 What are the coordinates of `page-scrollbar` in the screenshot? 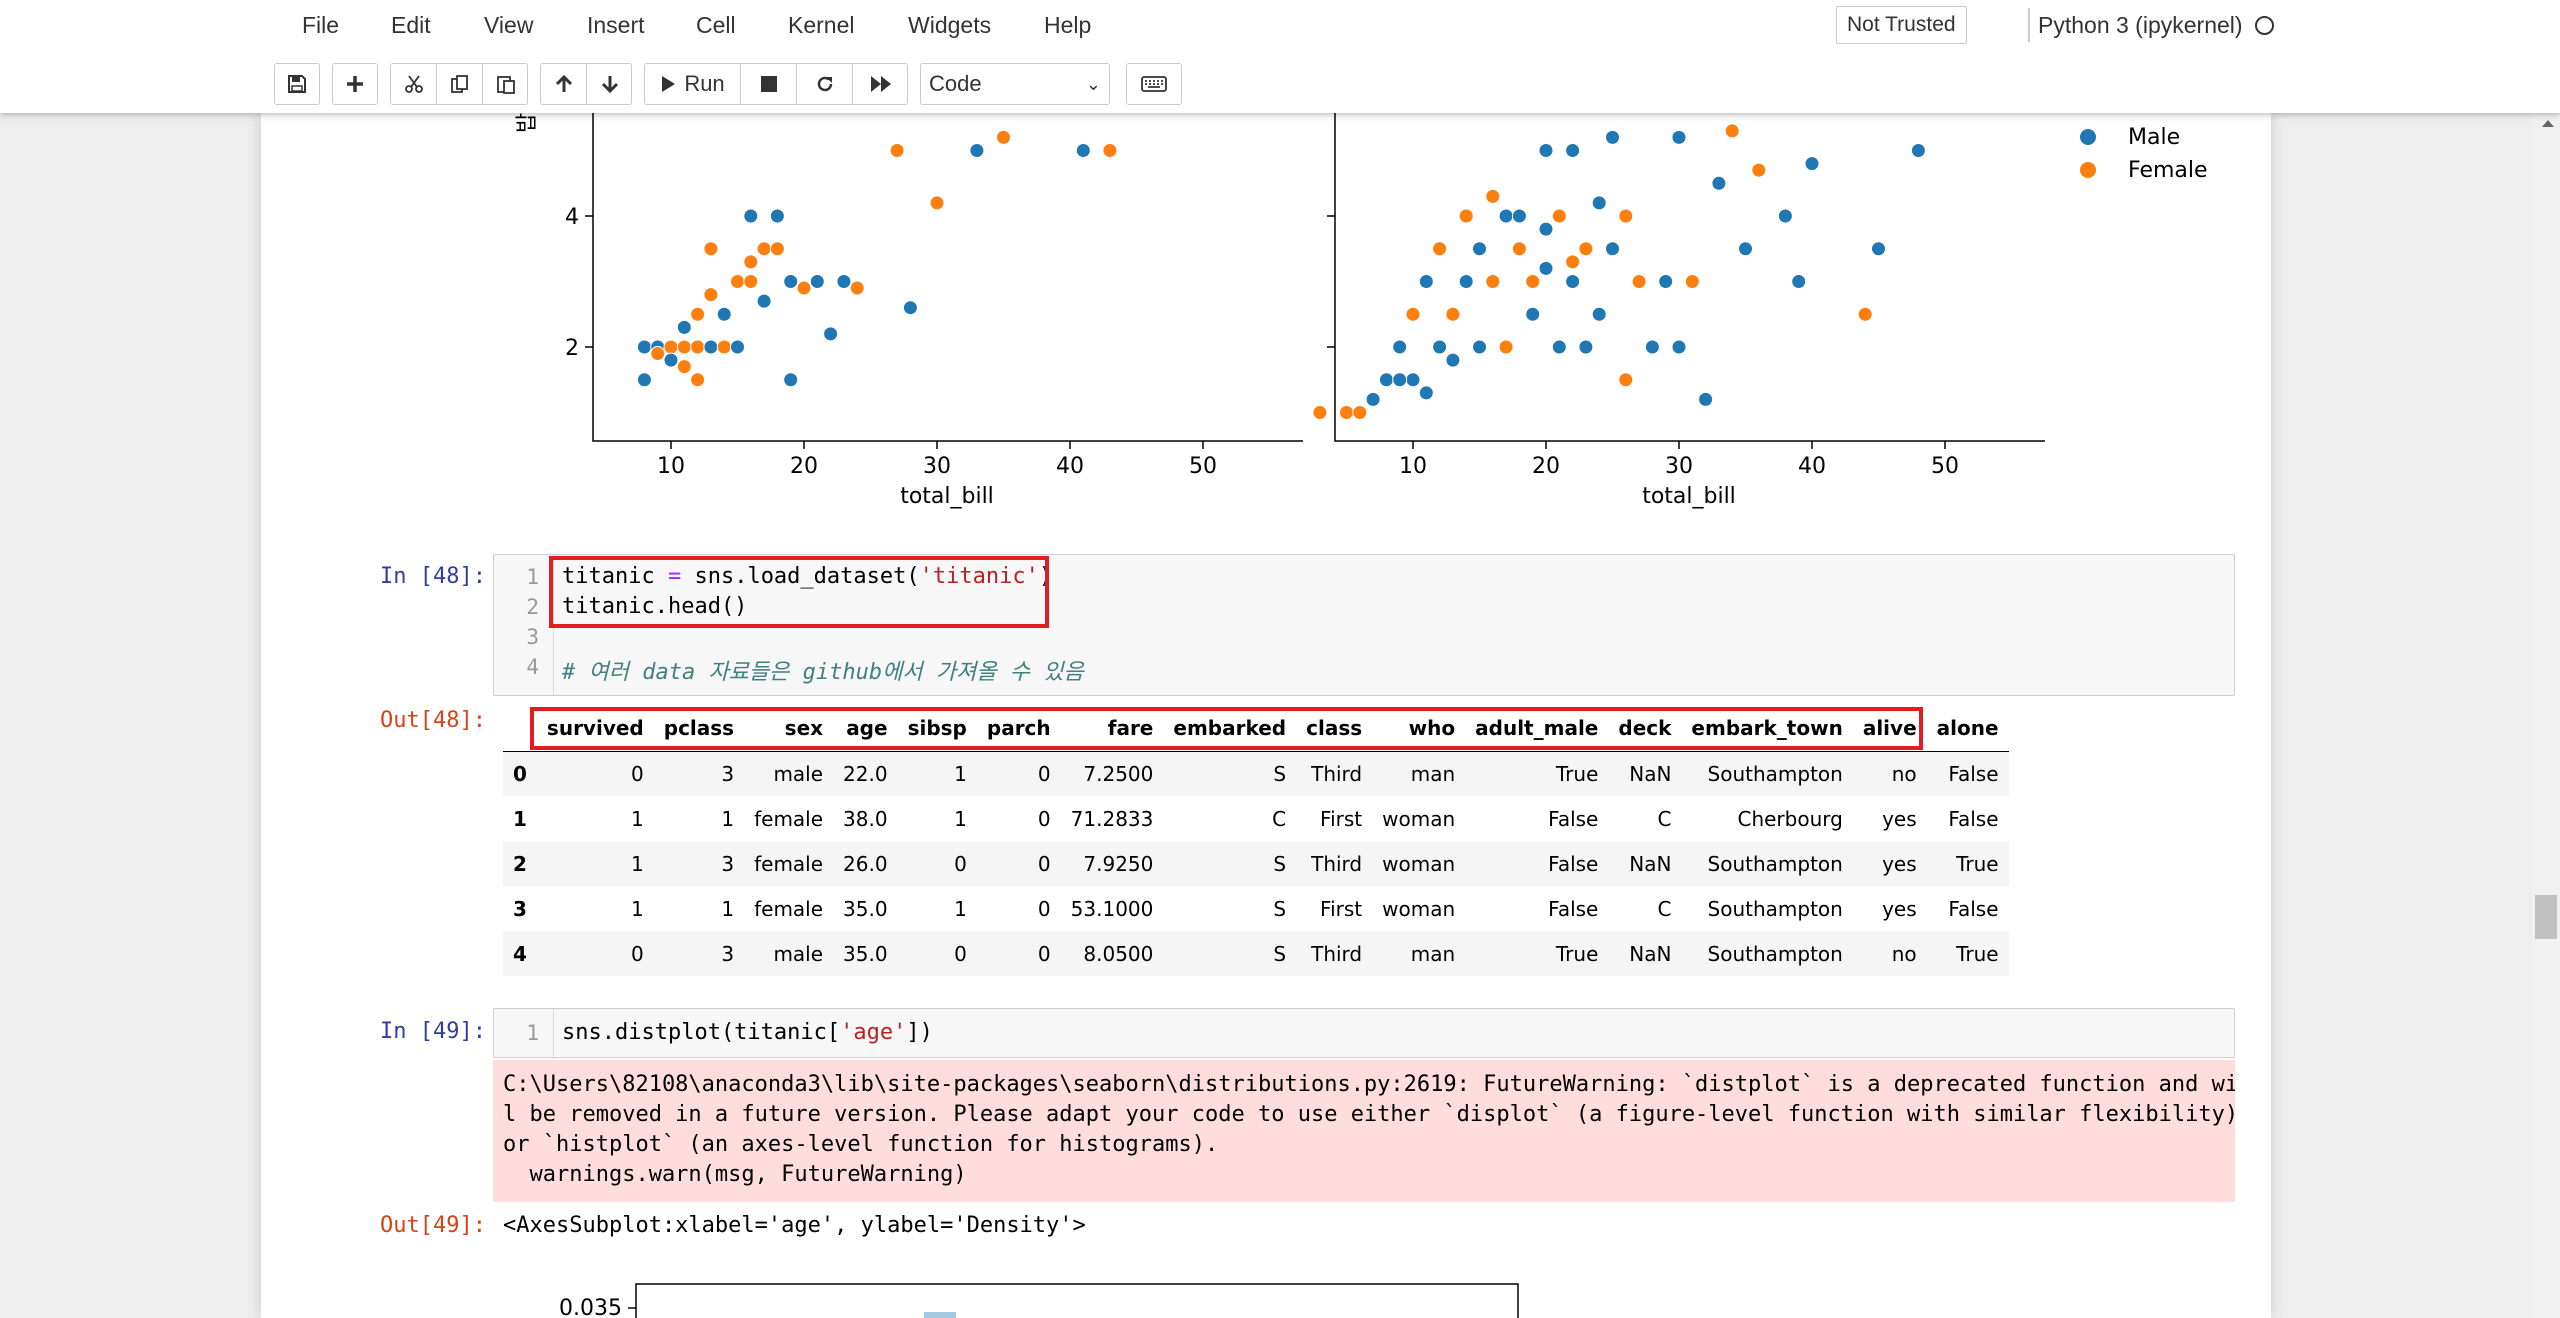 It's located at (2546, 715).